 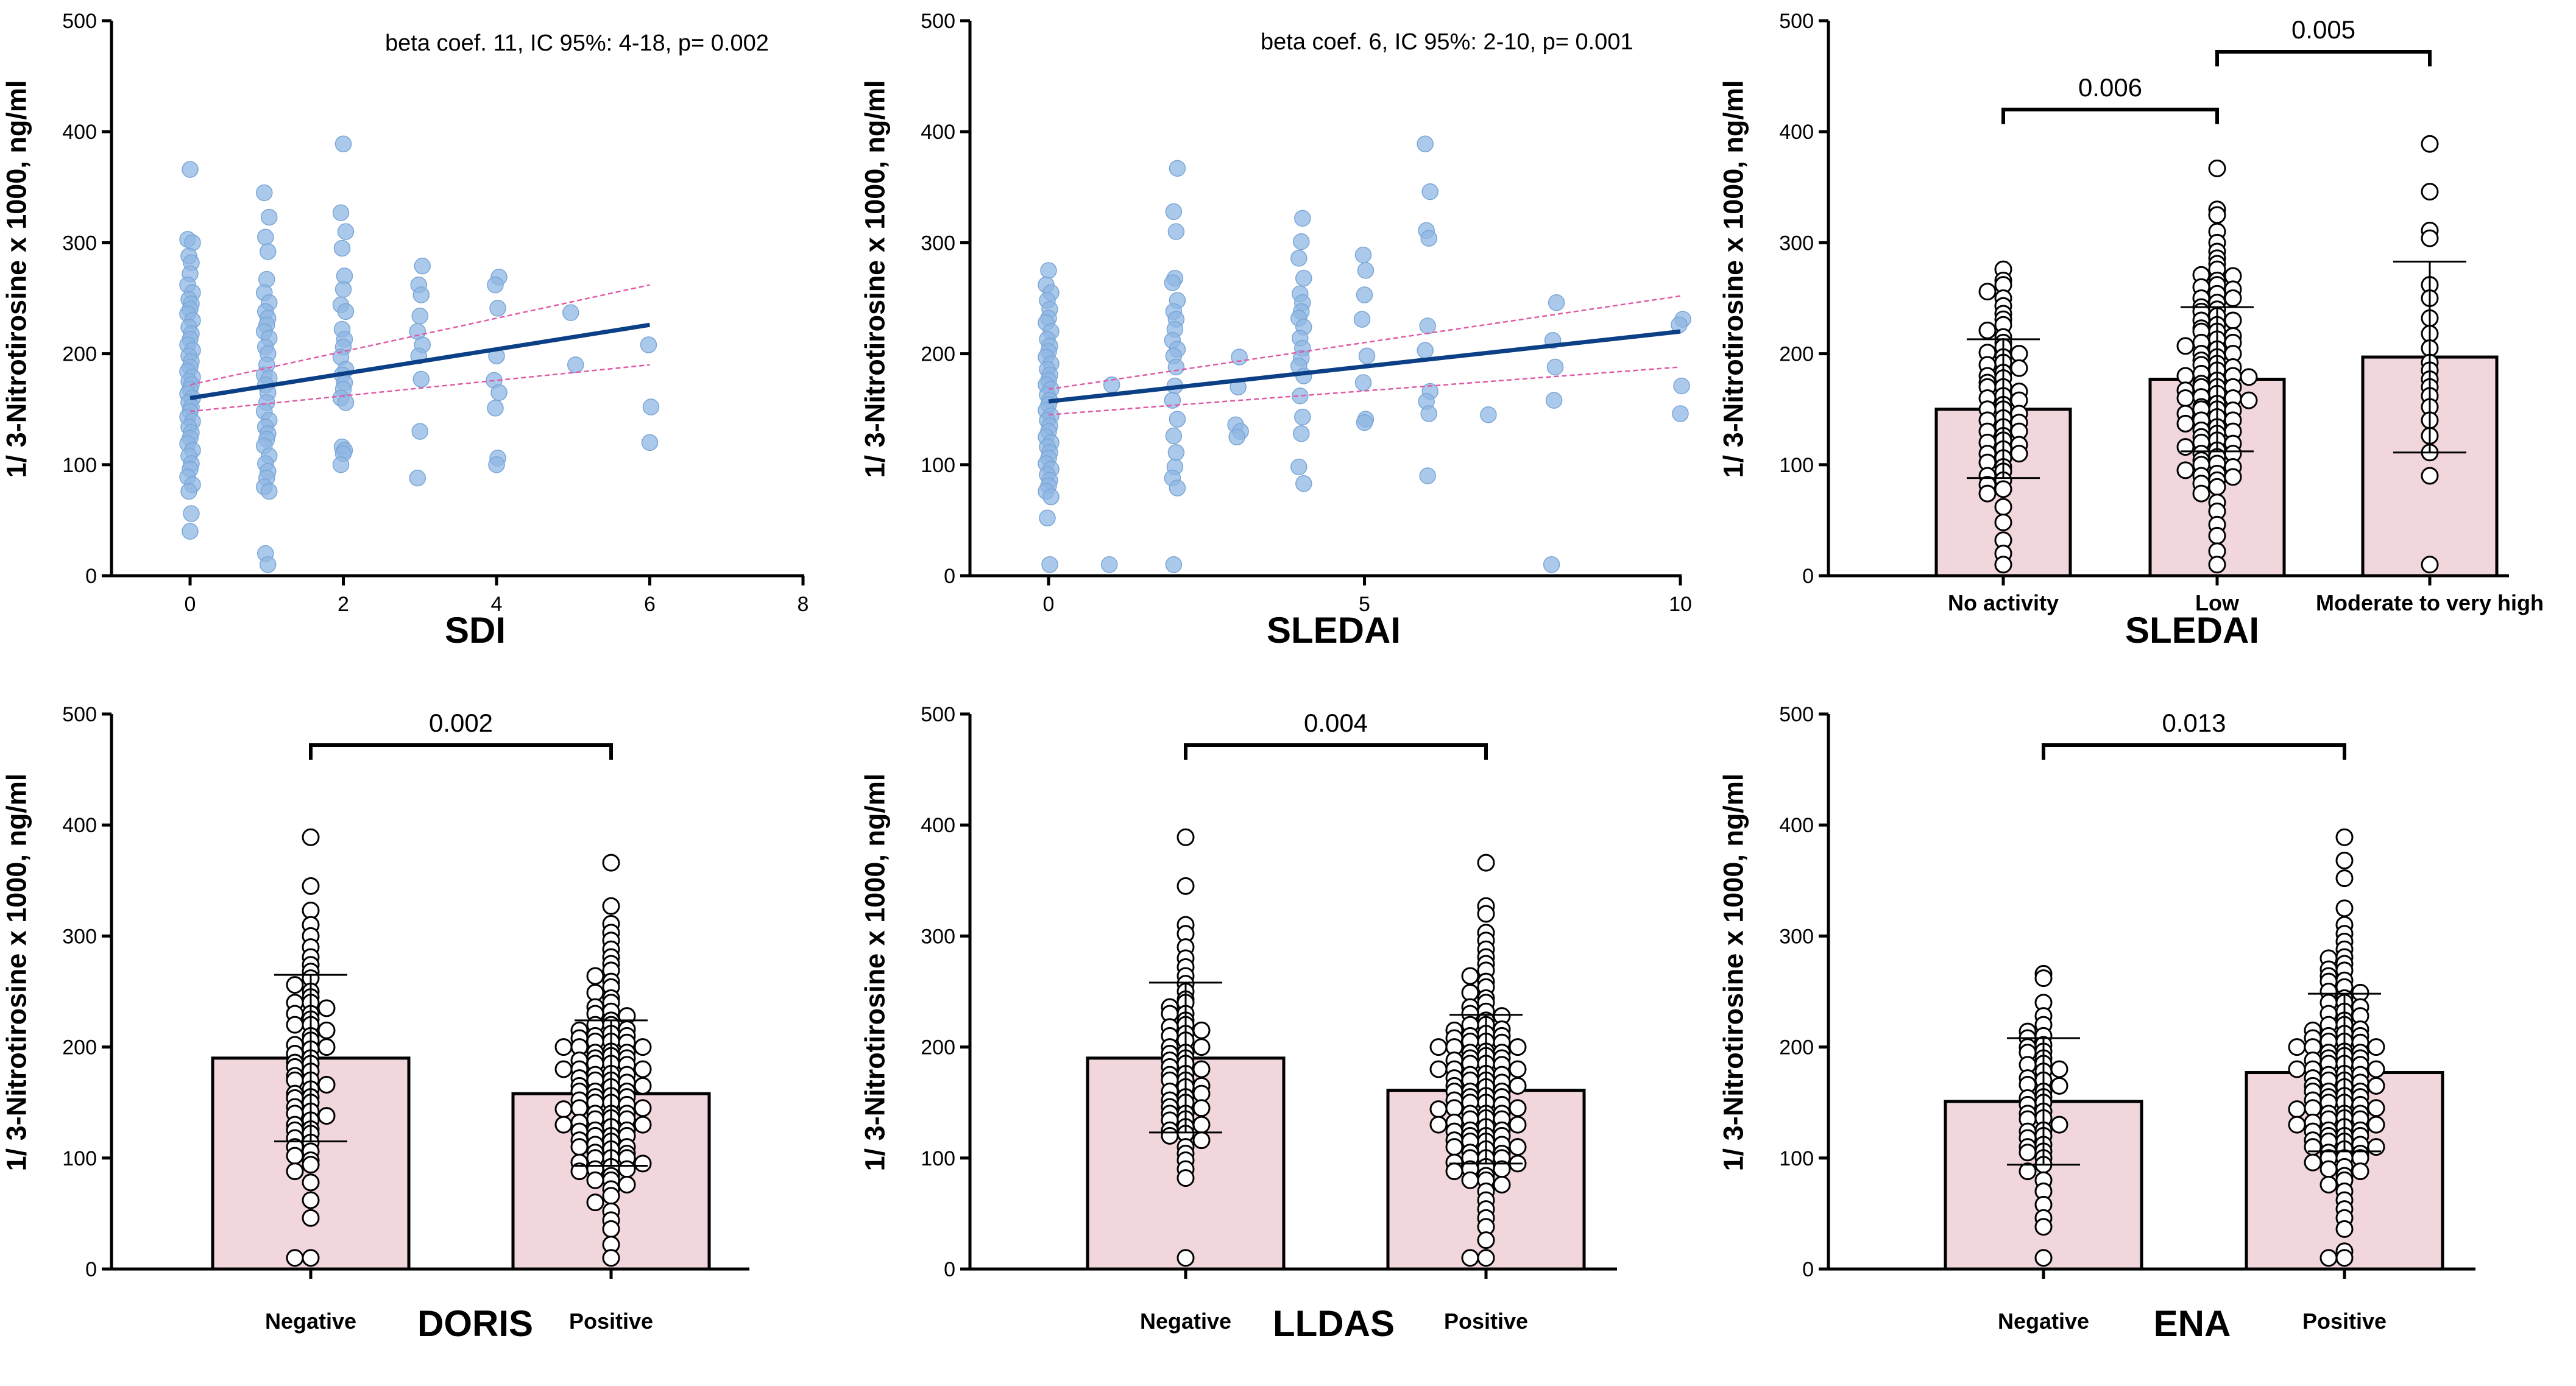 I want to click on category-label: Positive, so click(x=1486, y=1321).